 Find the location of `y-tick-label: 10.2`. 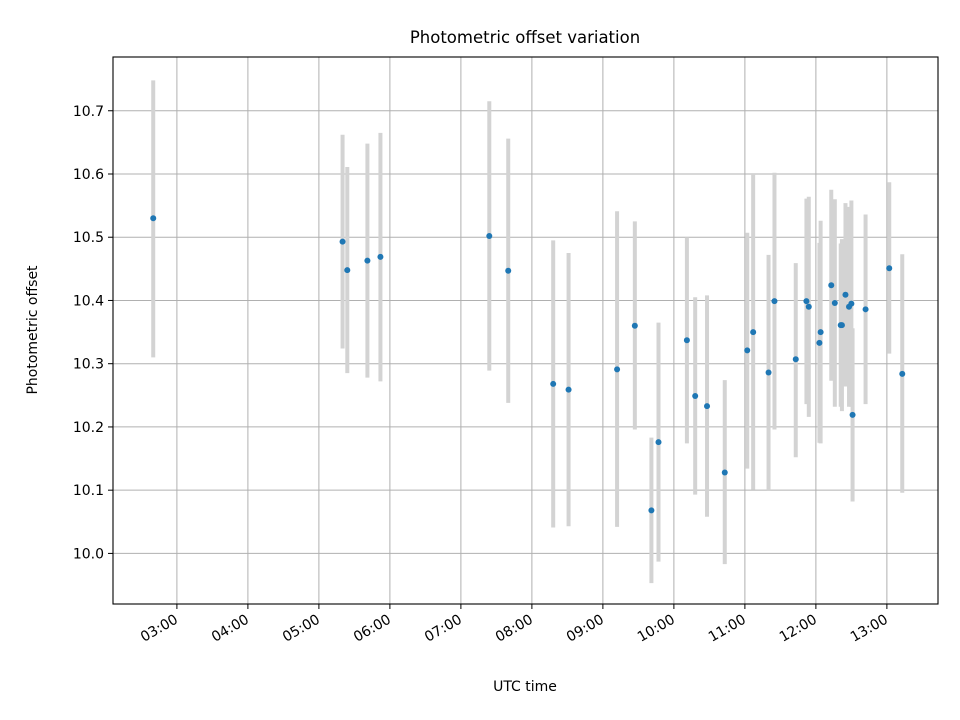

y-tick-label: 10.2 is located at coordinates (88, 428).